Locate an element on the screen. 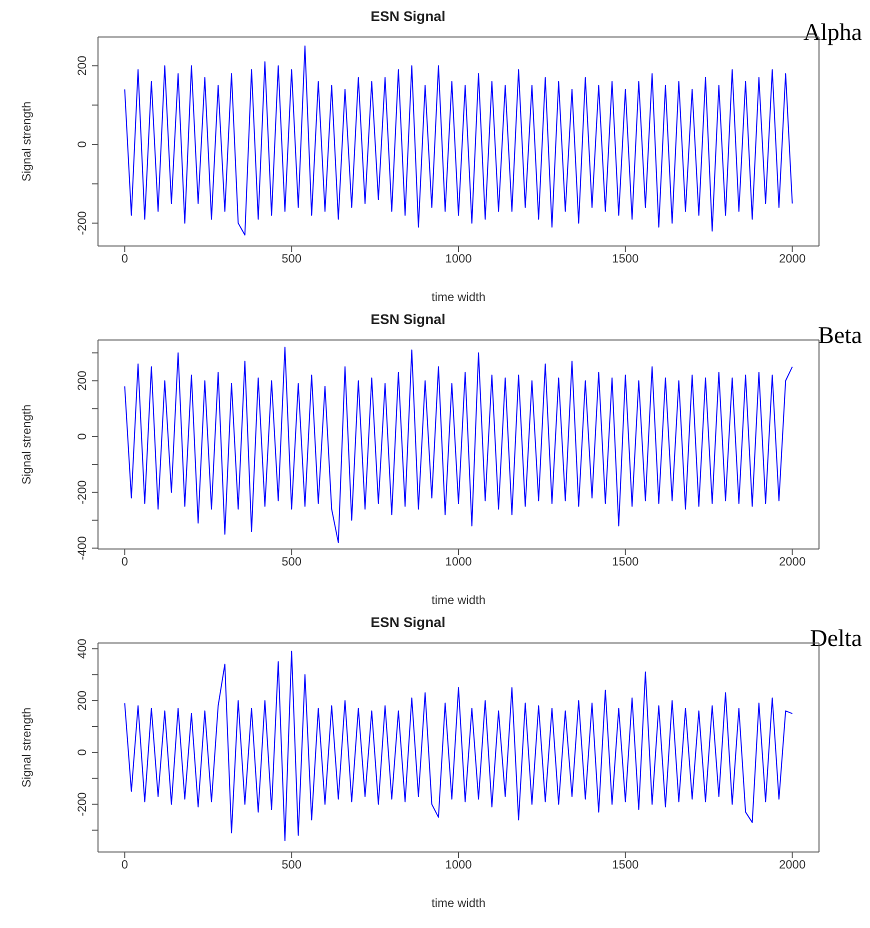 This screenshot has height=928, width=870. annotation: Delta is located at coordinates (836, 639).